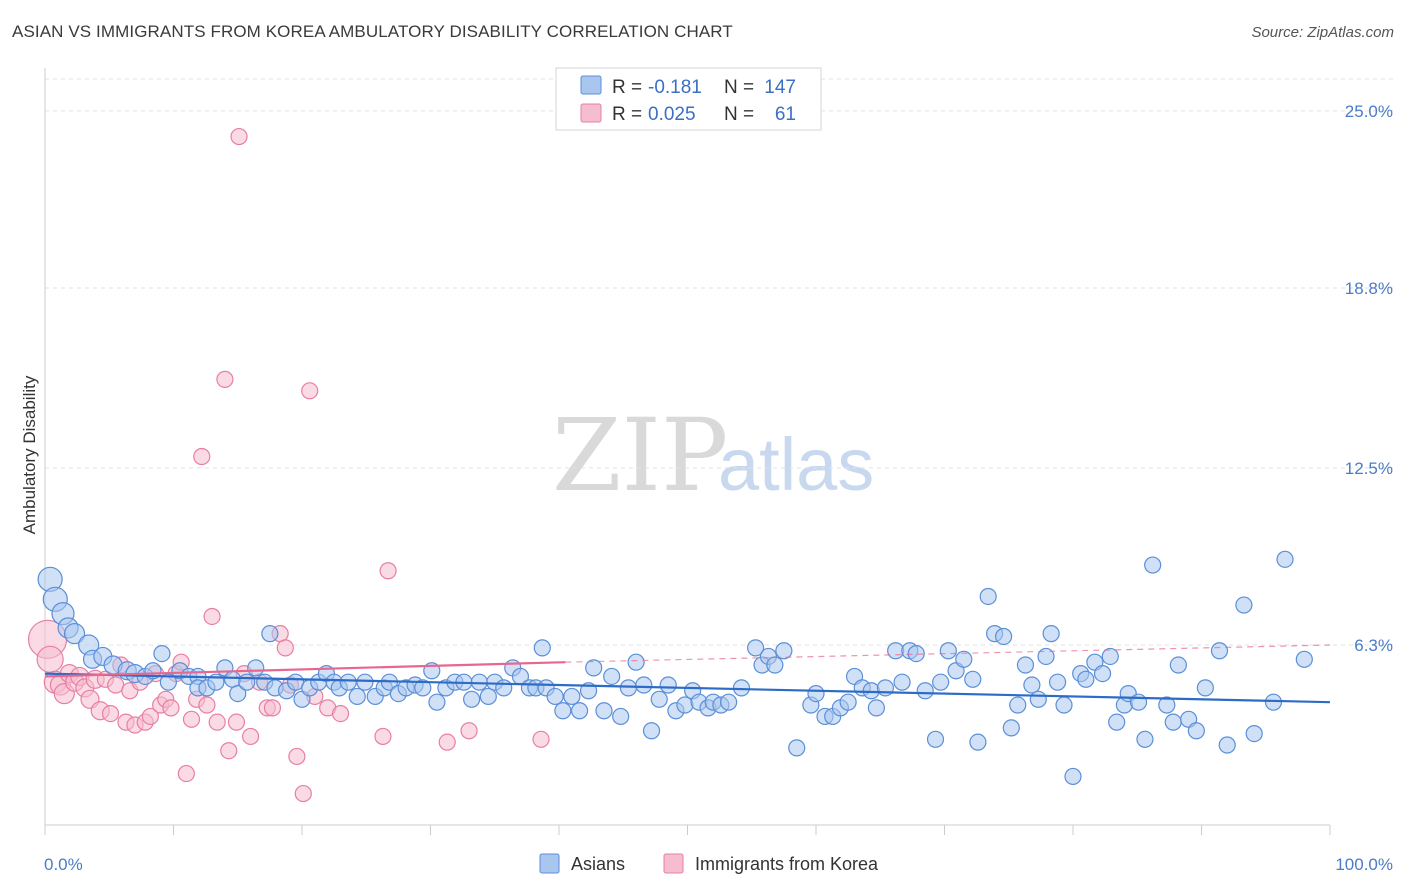  What do you see at coordinates (1364, 864) in the screenshot?
I see `x-tick-label-max: 100.0%` at bounding box center [1364, 864].